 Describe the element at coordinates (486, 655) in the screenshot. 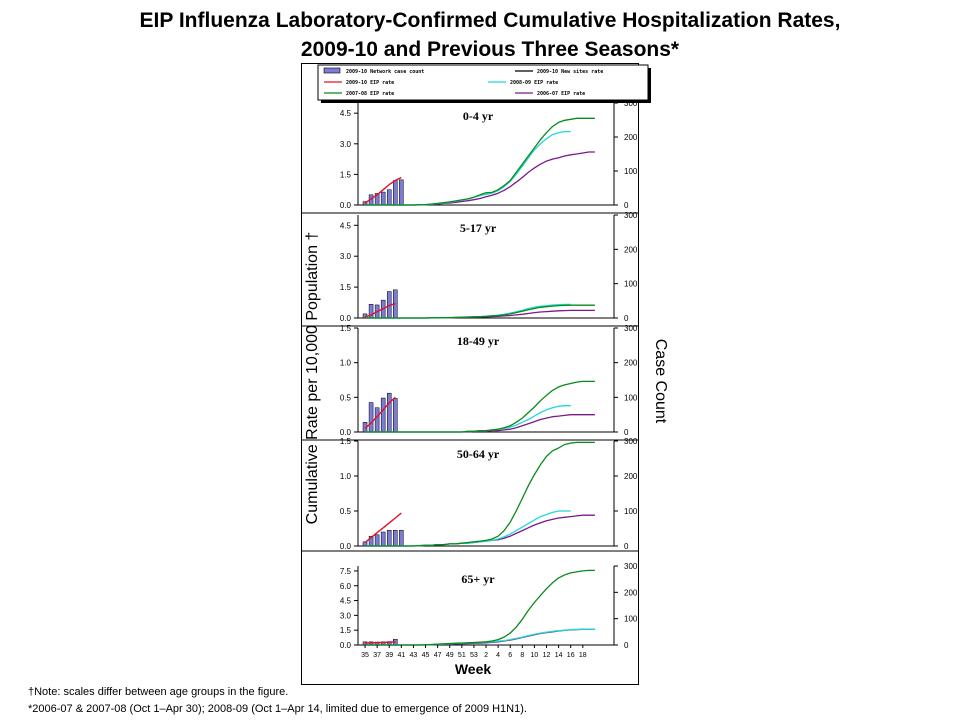

I see `x-tick-label: 2` at that location.